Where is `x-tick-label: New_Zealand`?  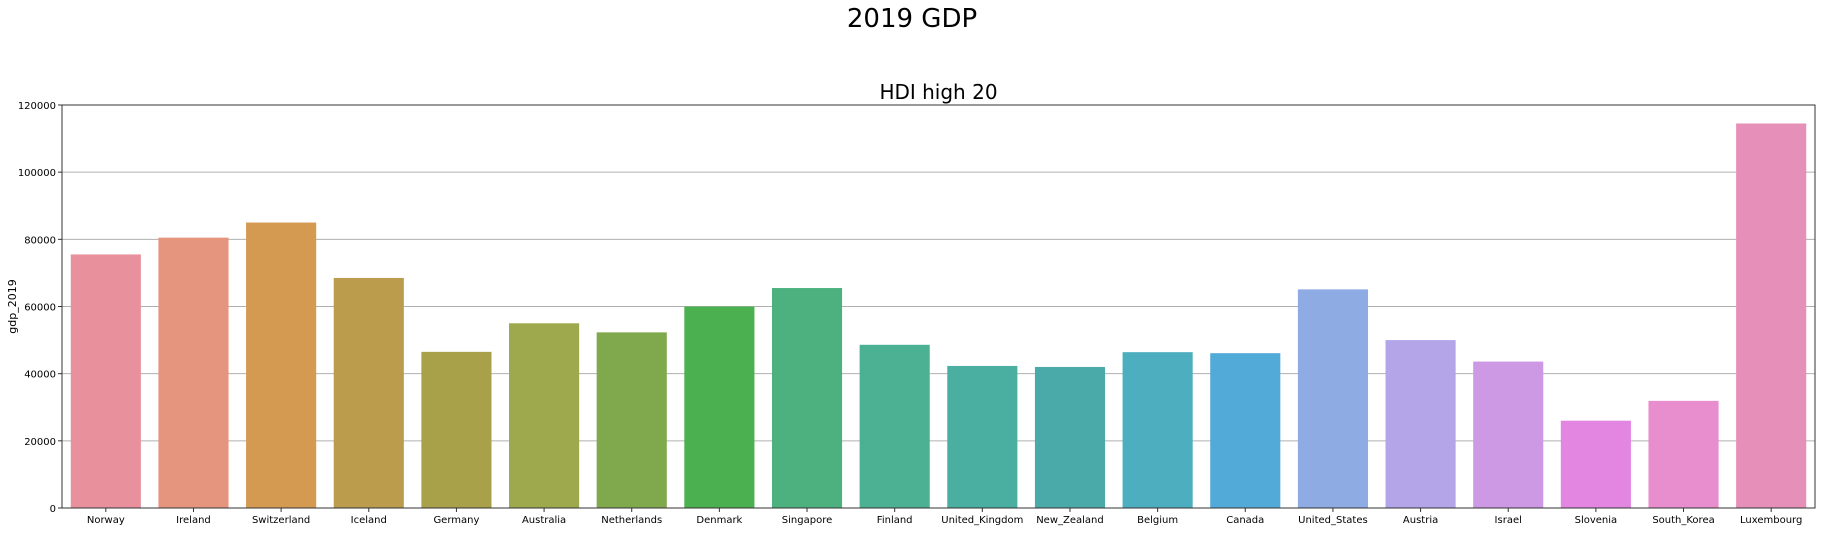 x-tick-label: New_Zealand is located at coordinates (1070, 520).